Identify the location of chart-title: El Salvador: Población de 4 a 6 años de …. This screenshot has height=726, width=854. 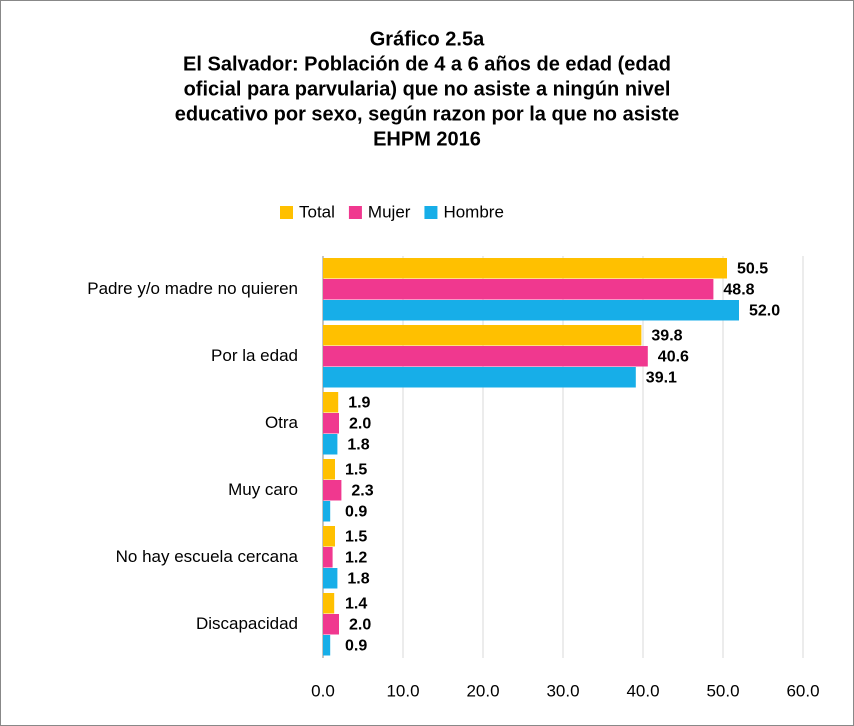
(427, 64).